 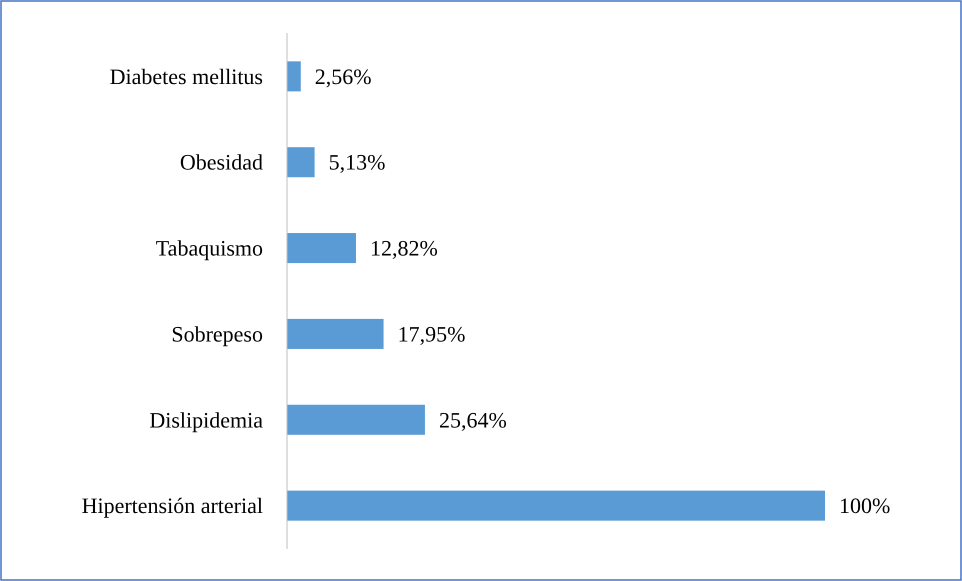 I want to click on y-tick-label: Hipertensión arterial, so click(x=172, y=505).